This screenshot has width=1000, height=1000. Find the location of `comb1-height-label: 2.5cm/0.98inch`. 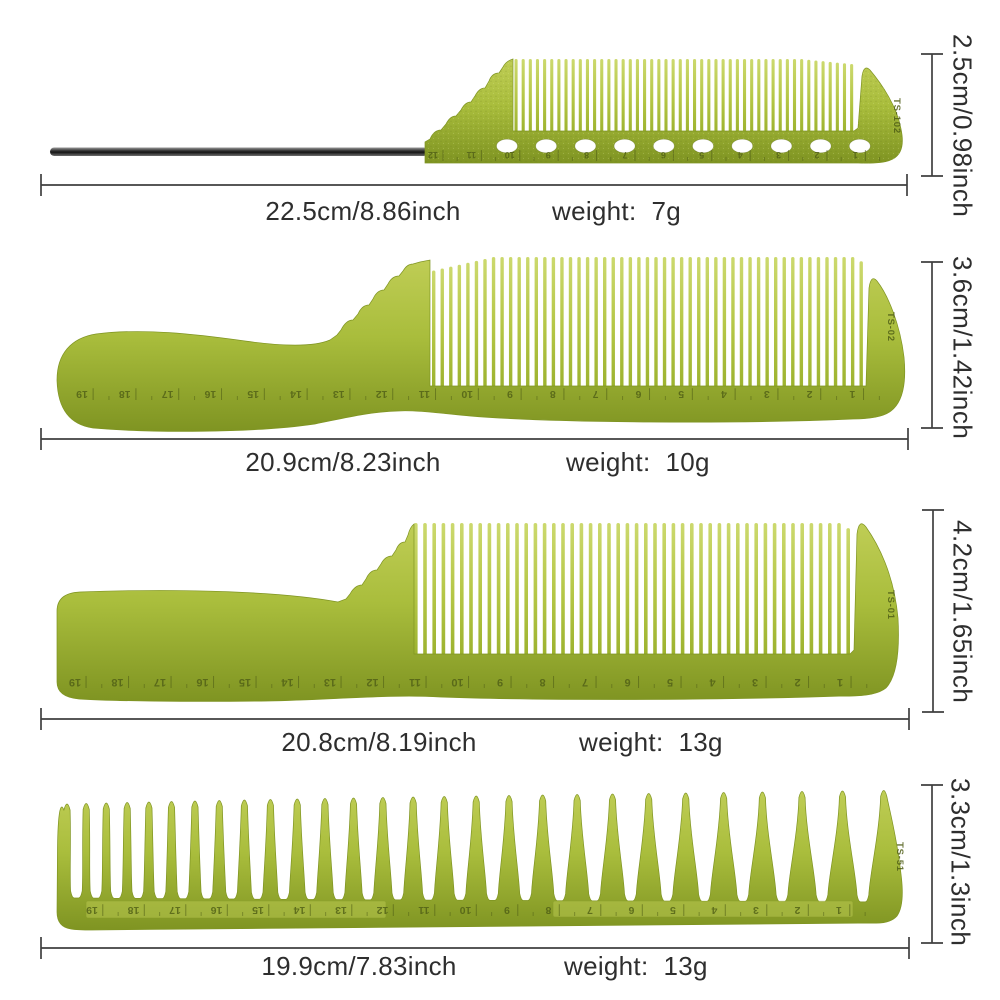

comb1-height-label: 2.5cm/0.98inch is located at coordinates (962, 126).